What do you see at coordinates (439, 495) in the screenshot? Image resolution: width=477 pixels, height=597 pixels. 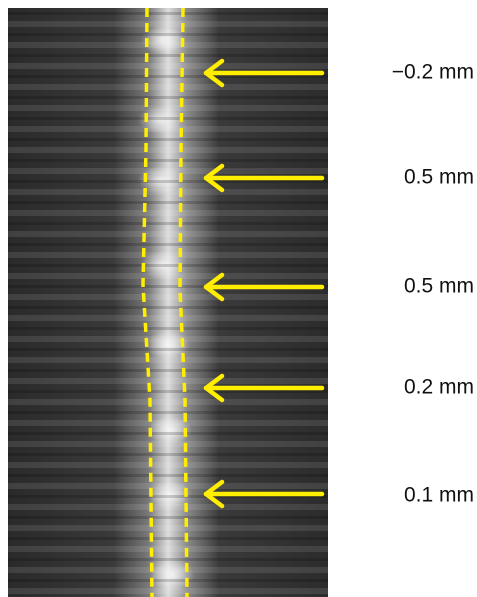 I see `shift-label: 0.1 mm` at bounding box center [439, 495].